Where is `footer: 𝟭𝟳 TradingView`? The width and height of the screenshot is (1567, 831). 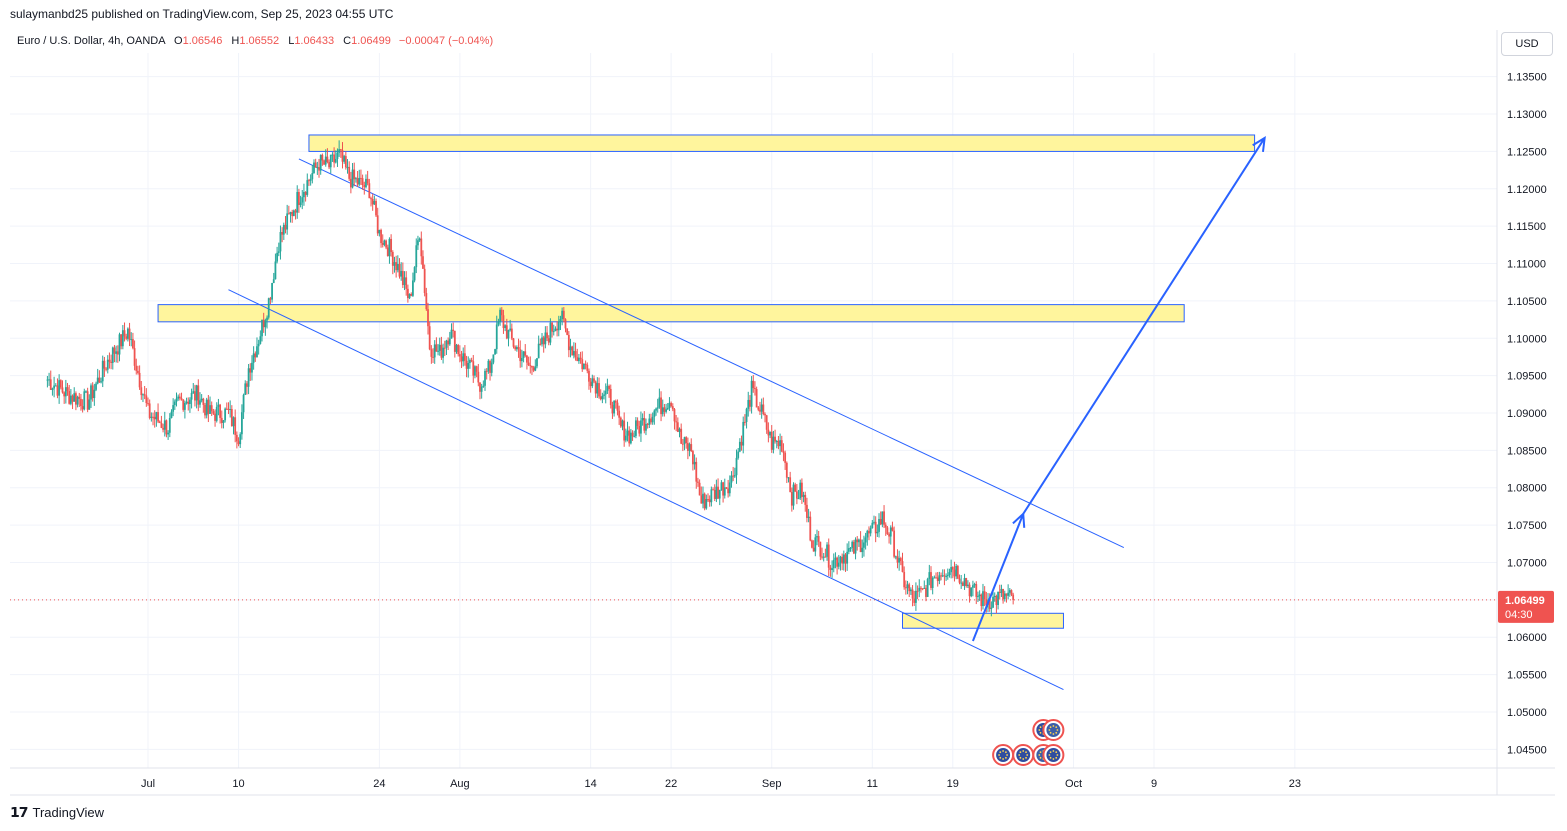 footer: 𝟭𝟳 TradingView is located at coordinates (57, 812).